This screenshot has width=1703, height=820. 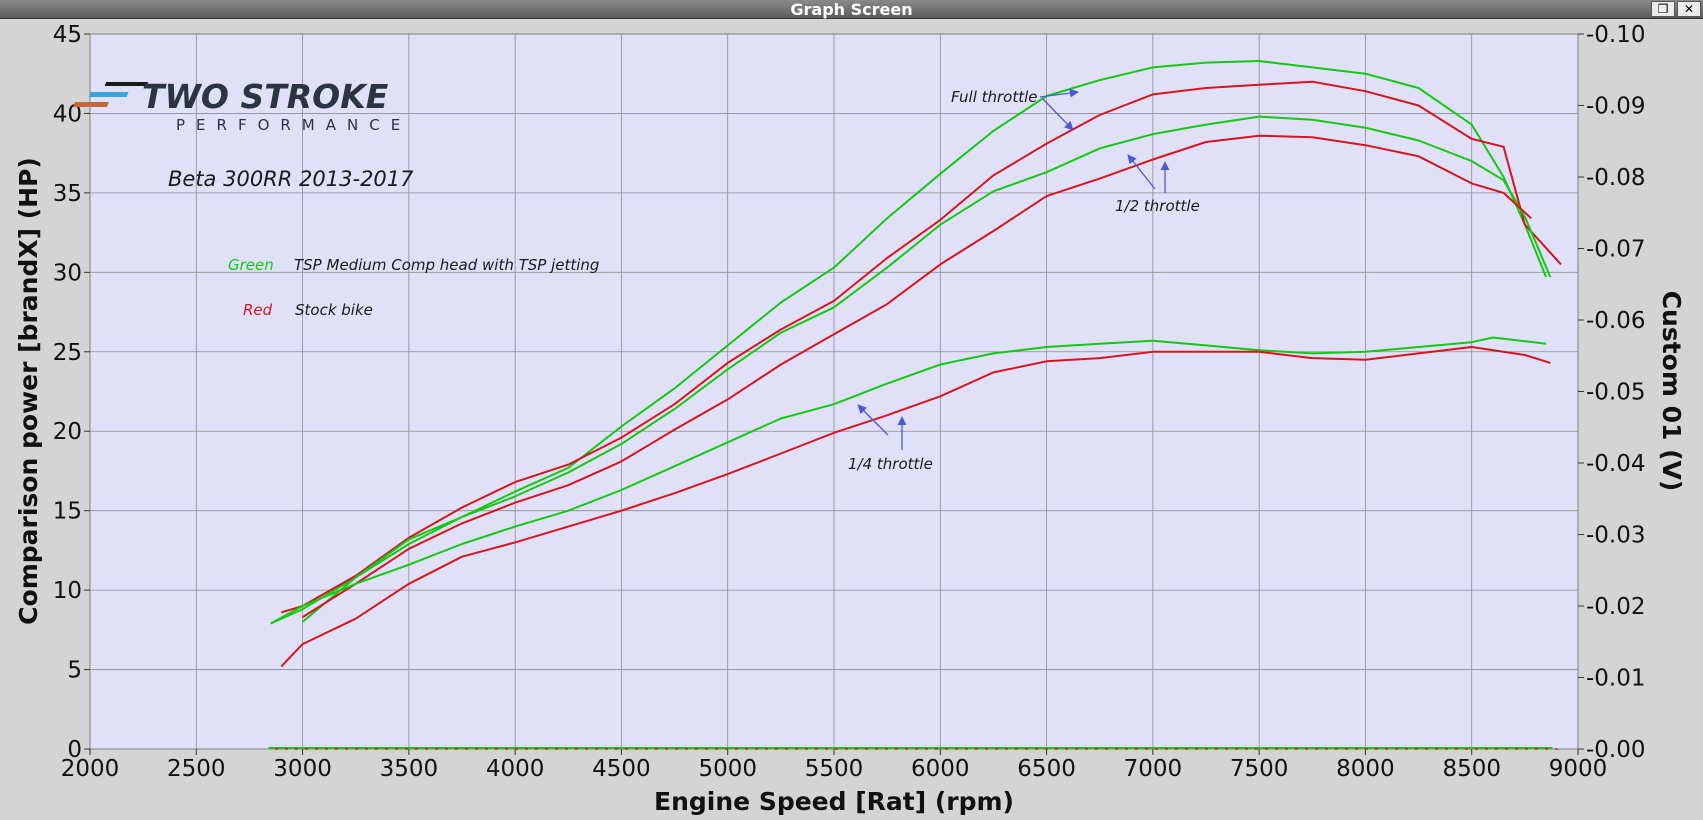 What do you see at coordinates (1365, 769) in the screenshot?
I see `x-tick-label: 8000` at bounding box center [1365, 769].